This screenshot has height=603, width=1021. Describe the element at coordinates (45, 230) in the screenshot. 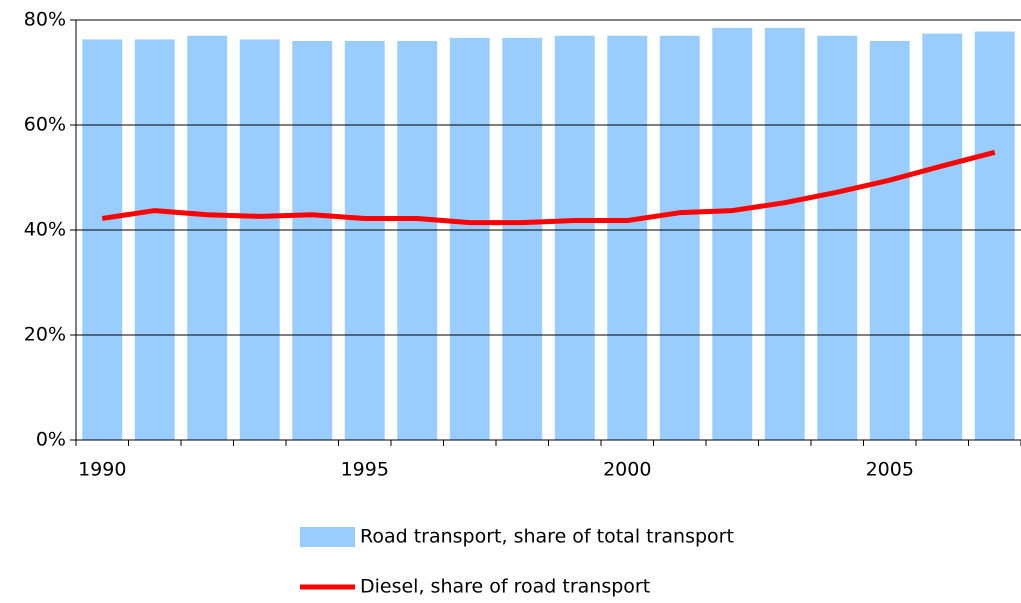

I see `y-tick-label: 40%` at that location.